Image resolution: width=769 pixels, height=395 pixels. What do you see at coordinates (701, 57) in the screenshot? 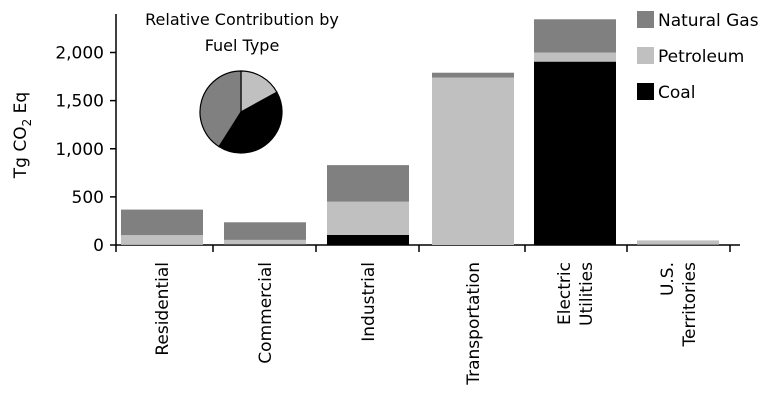
I see `legend-label: Petroleum` at bounding box center [701, 57].